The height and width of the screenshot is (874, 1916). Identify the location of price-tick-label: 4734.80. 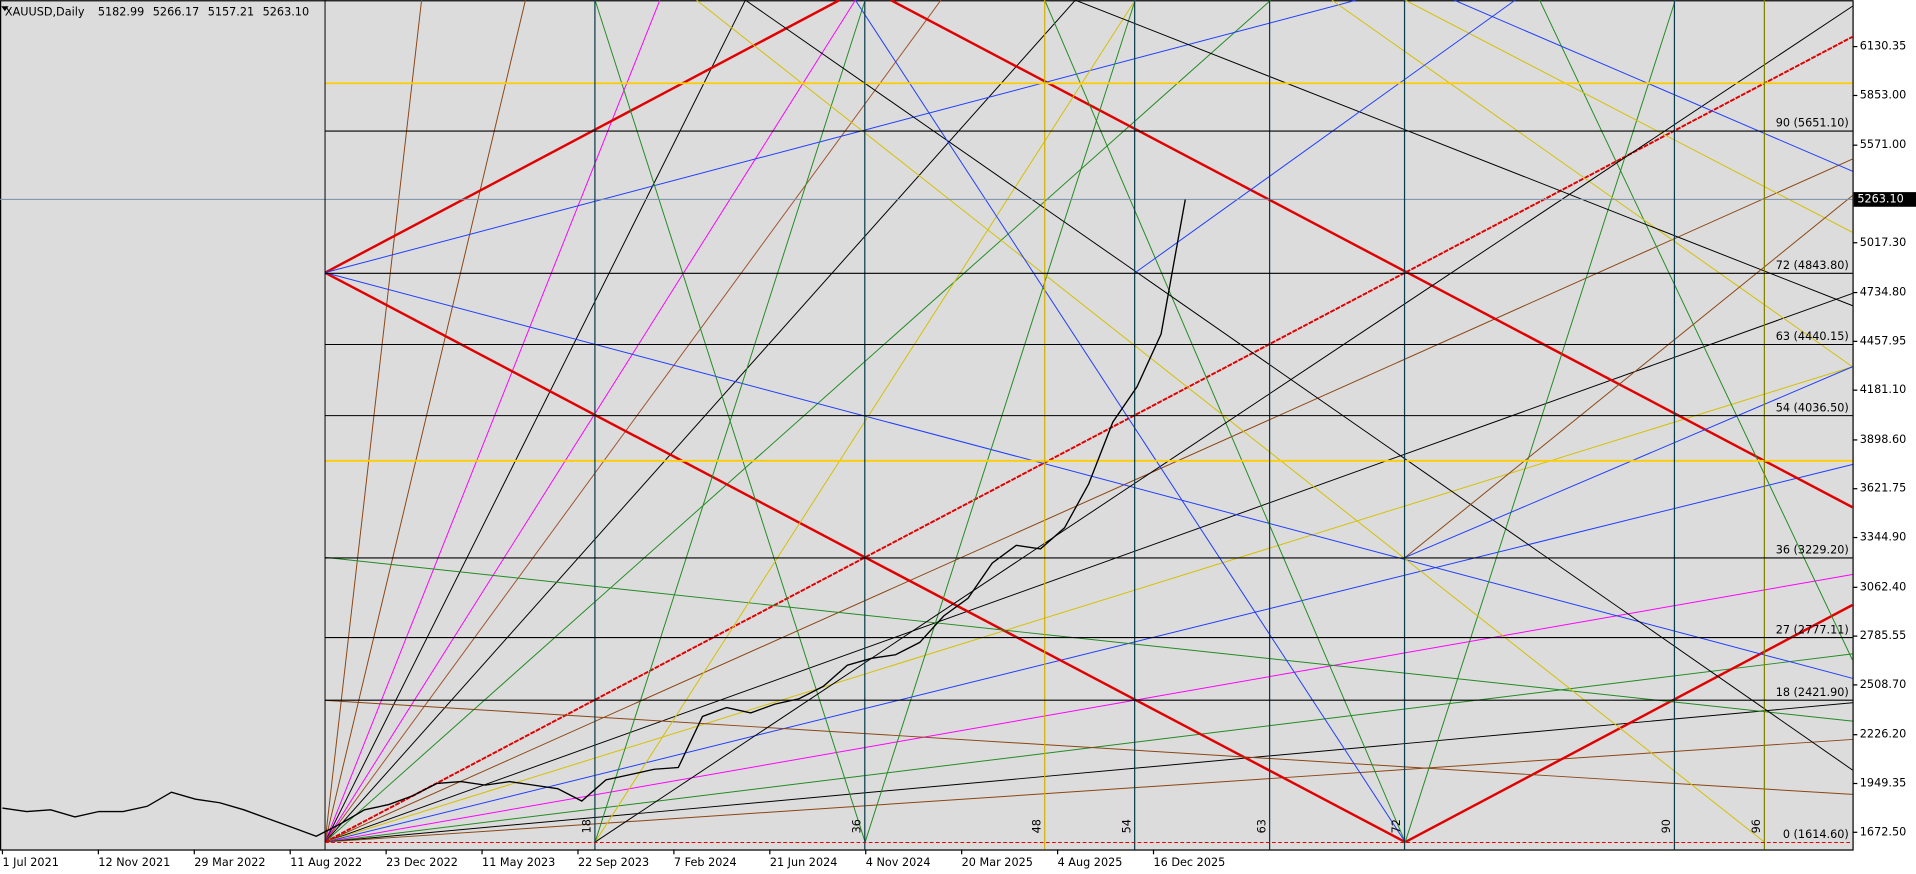
(1883, 292).